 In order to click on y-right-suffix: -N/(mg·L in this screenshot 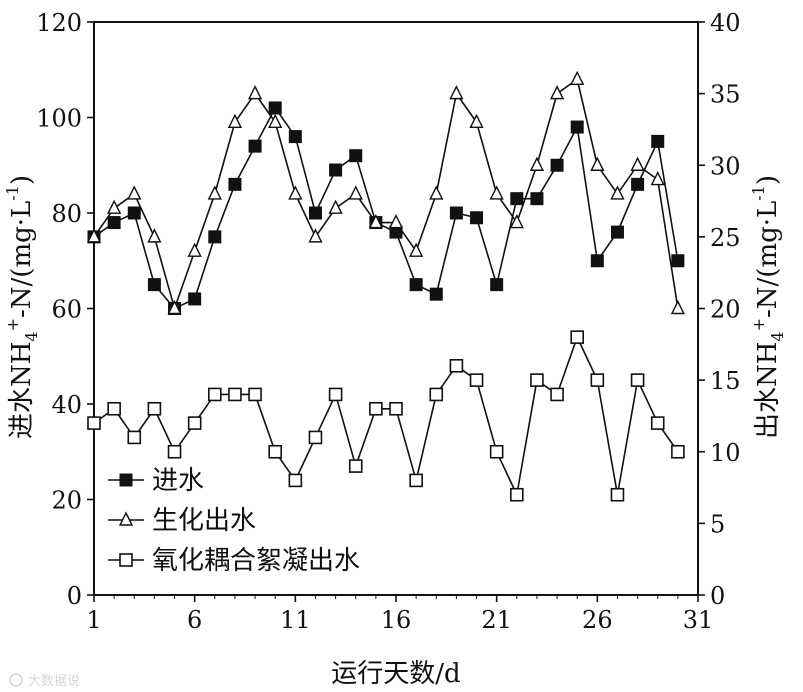, I will do `click(768, 259)`.